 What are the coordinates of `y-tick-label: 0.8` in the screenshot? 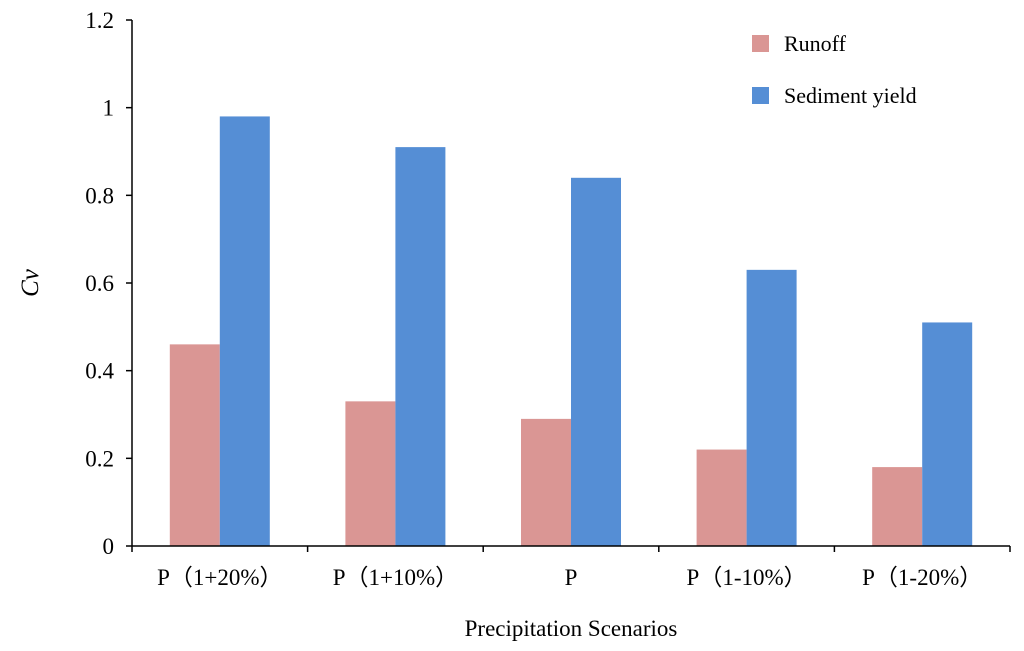 It's located at (99, 195).